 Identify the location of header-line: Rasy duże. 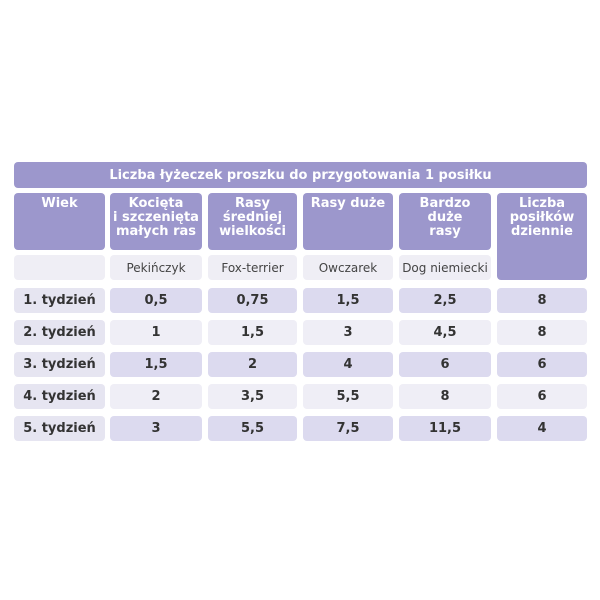
(348, 203).